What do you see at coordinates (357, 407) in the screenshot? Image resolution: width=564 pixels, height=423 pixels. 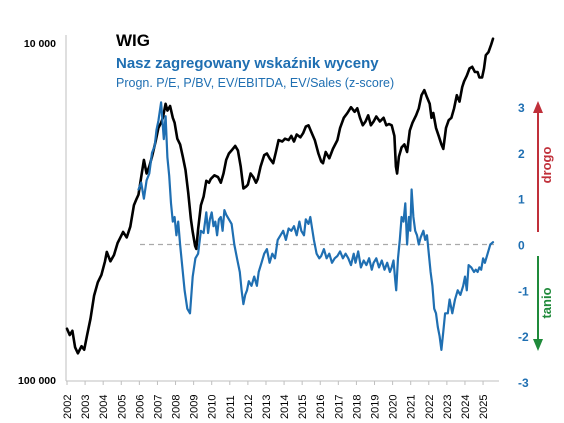 I see `x-tick-label: 2018` at bounding box center [357, 407].